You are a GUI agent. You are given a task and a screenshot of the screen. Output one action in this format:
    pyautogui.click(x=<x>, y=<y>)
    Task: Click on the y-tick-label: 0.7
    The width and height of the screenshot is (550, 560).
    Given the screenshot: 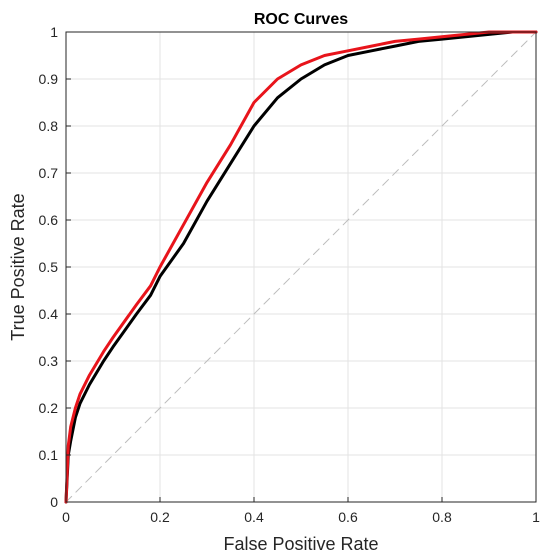 What is the action you would take?
    pyautogui.click(x=49, y=173)
    